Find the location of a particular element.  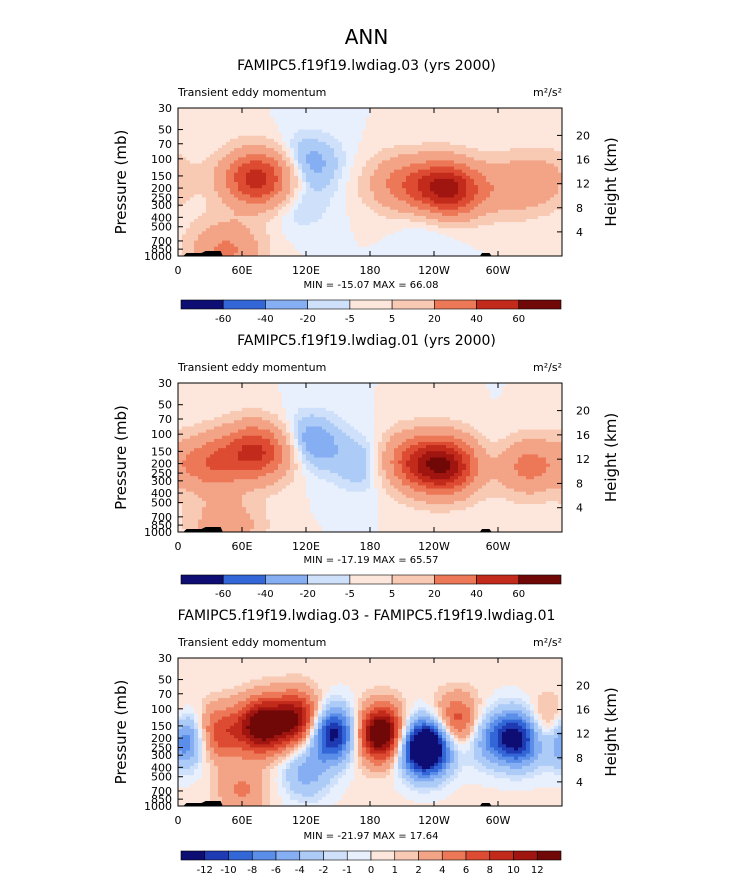

colorbar-label: -1 is located at coordinates (347, 870).